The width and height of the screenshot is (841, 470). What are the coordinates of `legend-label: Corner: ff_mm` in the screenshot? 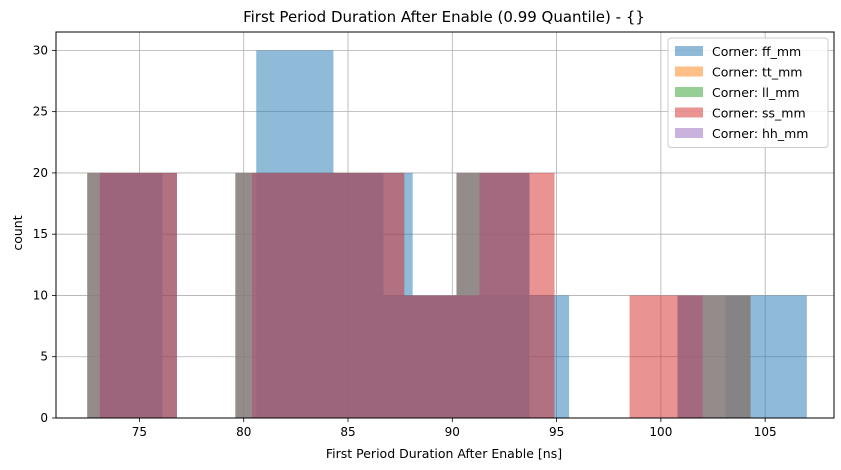 It's located at (756, 51).